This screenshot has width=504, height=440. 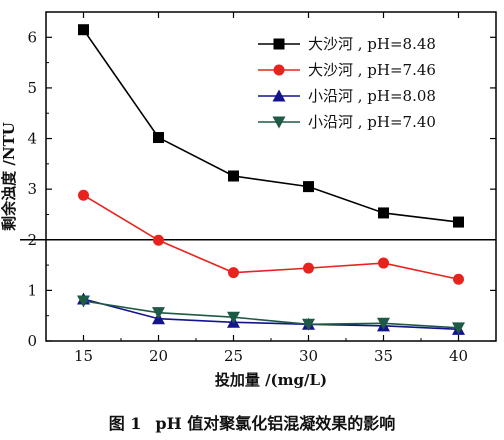 What do you see at coordinates (233, 356) in the screenshot?
I see `x-tick-label: 25` at bounding box center [233, 356].